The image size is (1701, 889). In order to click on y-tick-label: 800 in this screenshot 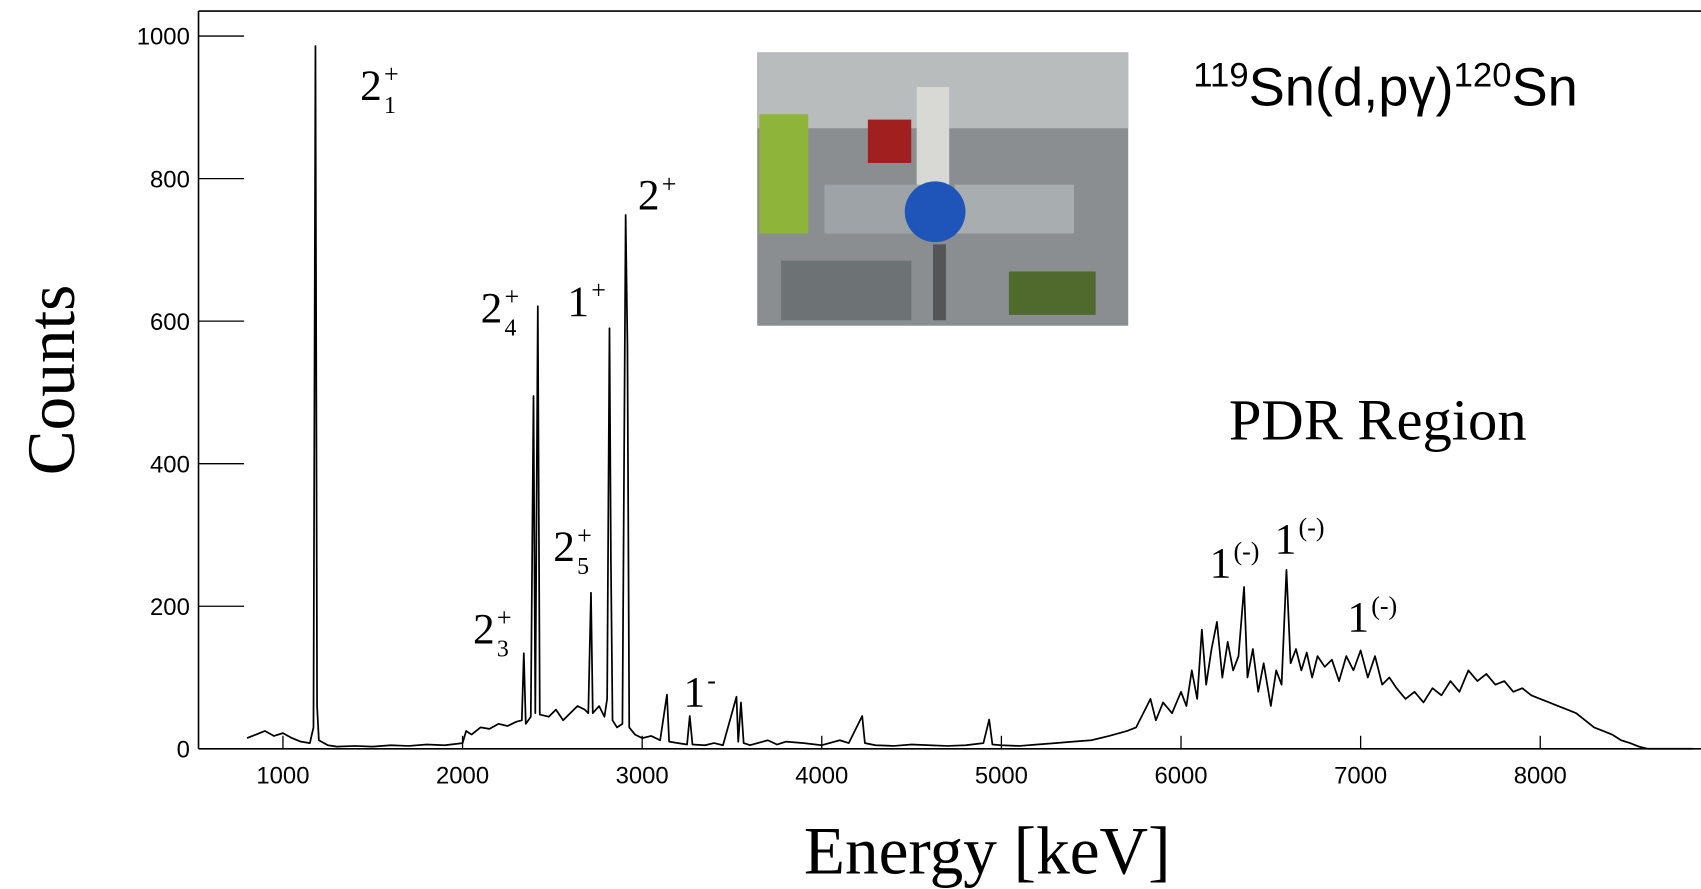, I will do `click(170, 179)`.